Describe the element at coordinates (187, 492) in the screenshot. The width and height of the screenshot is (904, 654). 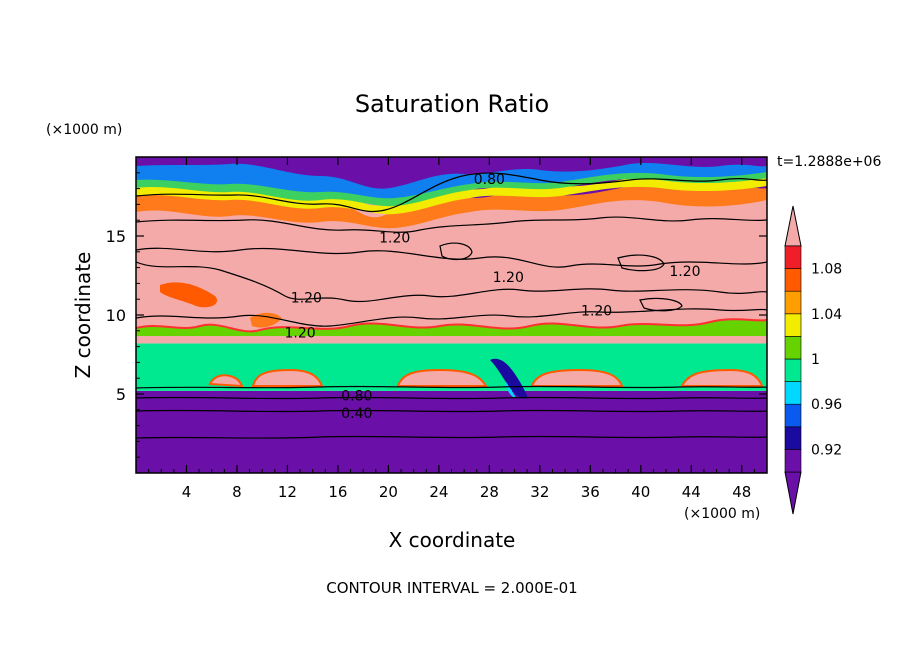
I see `x-tick-label-4: 4` at that location.